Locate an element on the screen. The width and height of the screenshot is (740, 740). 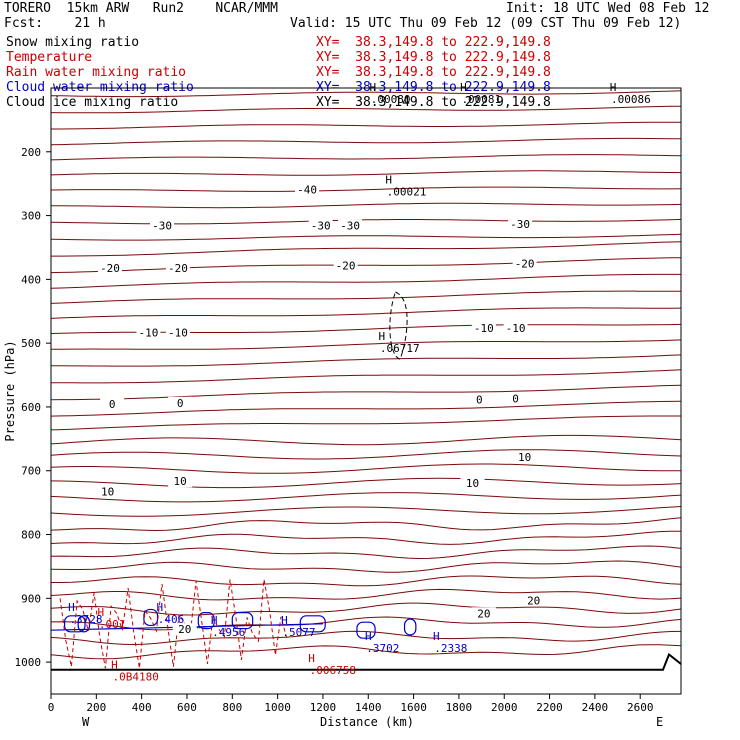
y-tick-label: 800 is located at coordinates (31, 535).